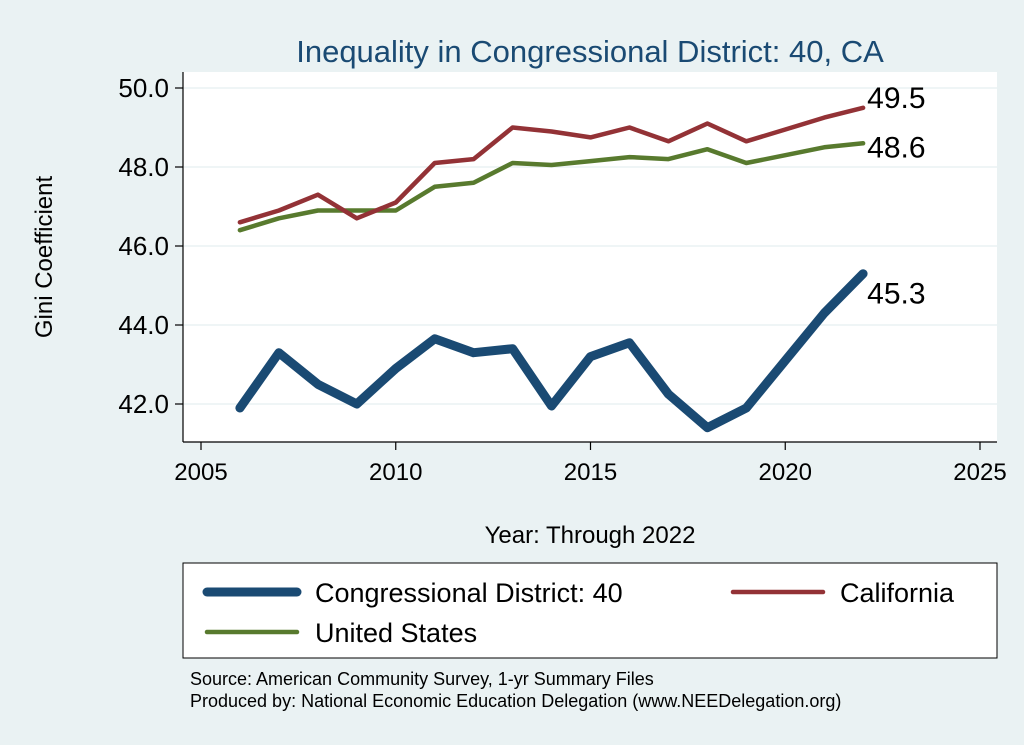 The width and height of the screenshot is (1024, 745). What do you see at coordinates (590, 472) in the screenshot?
I see `x-tick-label: 2015` at bounding box center [590, 472].